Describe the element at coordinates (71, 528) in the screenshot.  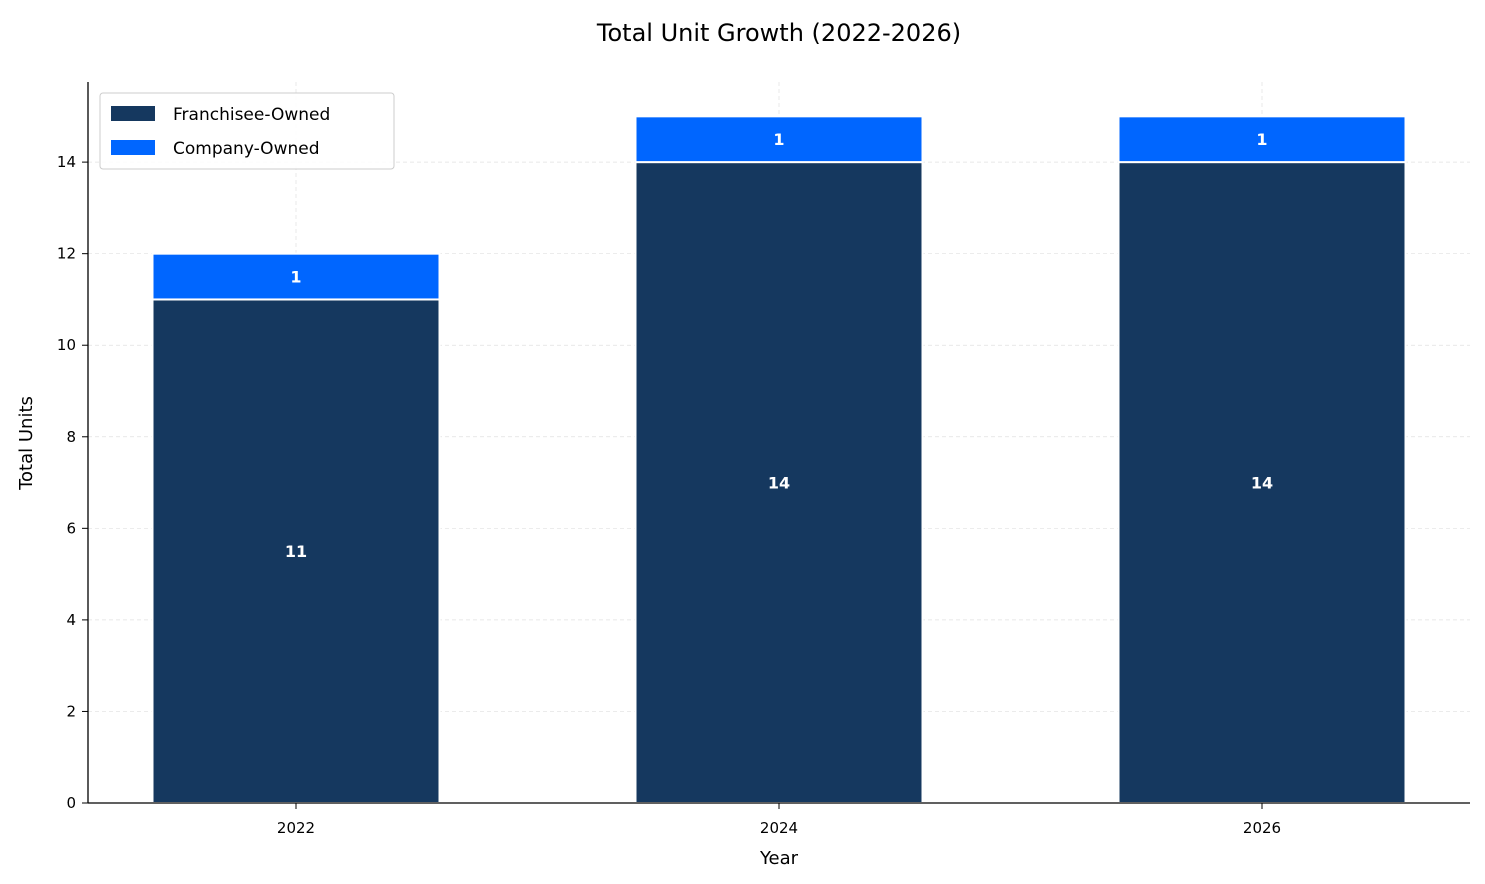
I see `y-tick-label: 6` at that location.